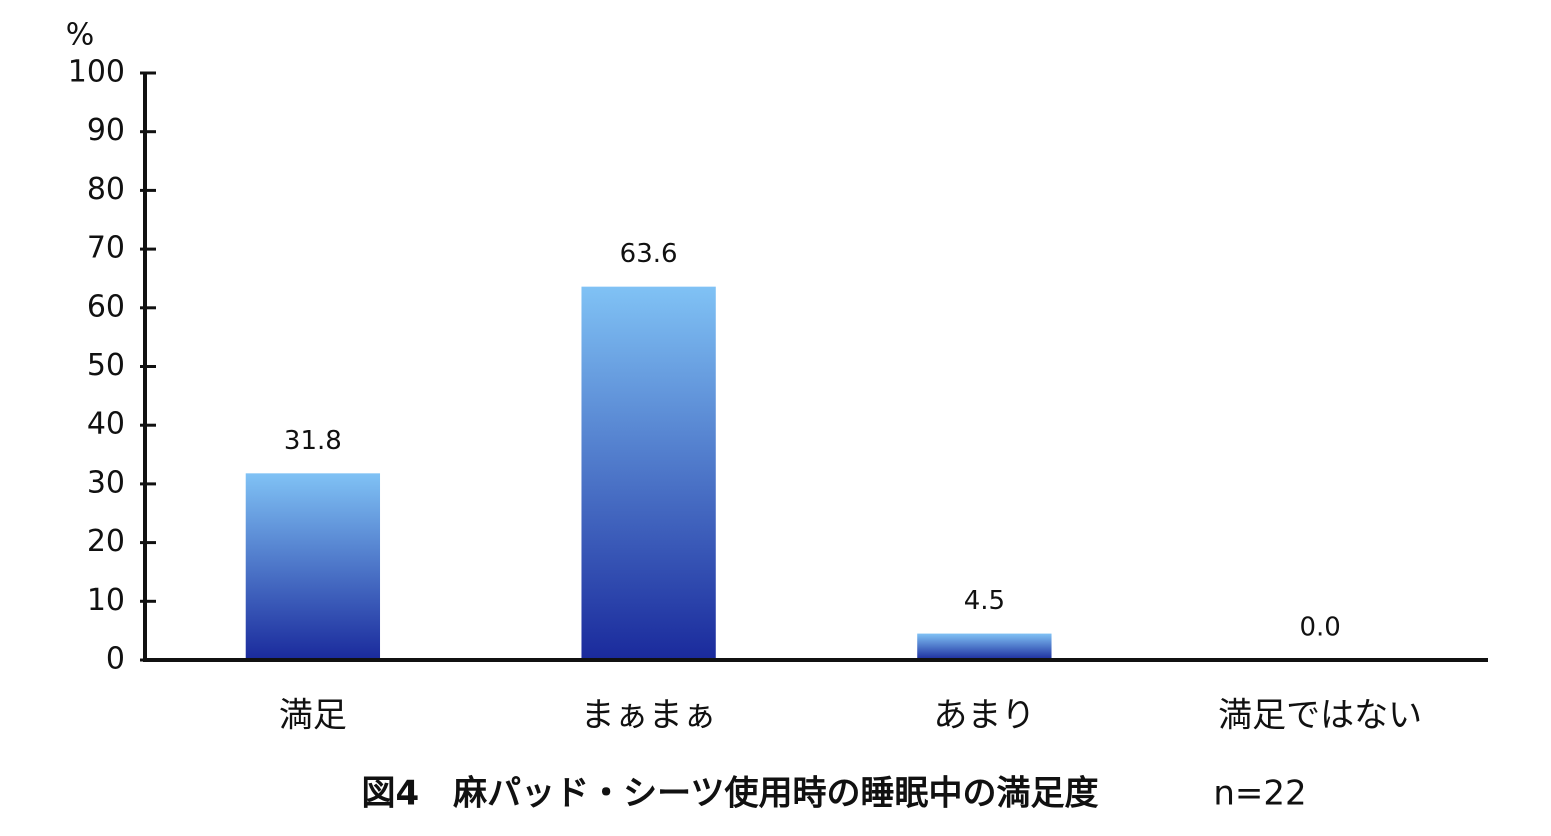 The image size is (1551, 836). Describe the element at coordinates (106, 130) in the screenshot. I see `y-tick-label: 90` at that location.